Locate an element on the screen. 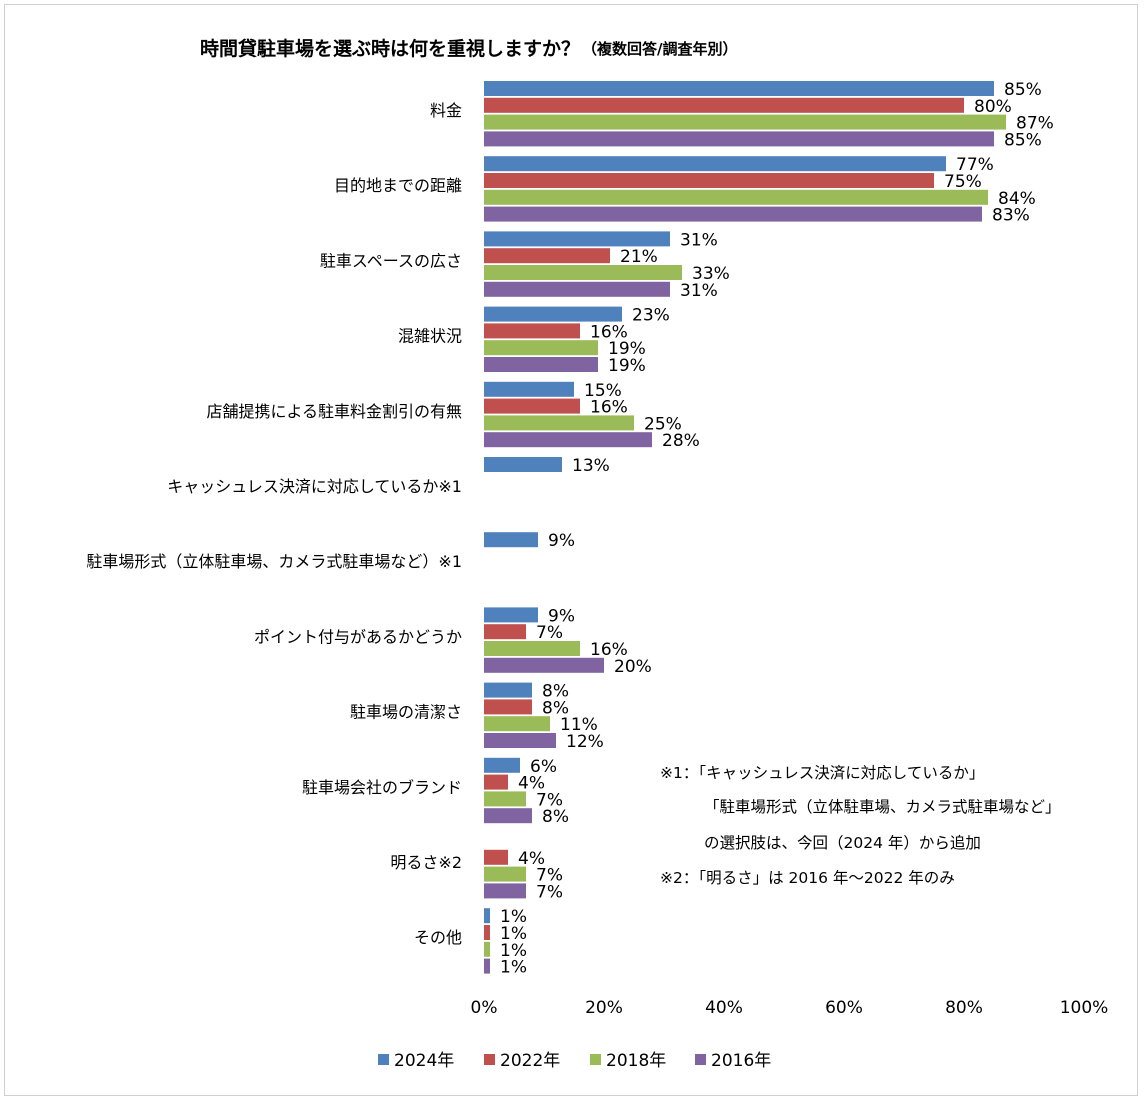 The height and width of the screenshot is (1102, 1144). category-label: 明るさ※2 is located at coordinates (426, 862).